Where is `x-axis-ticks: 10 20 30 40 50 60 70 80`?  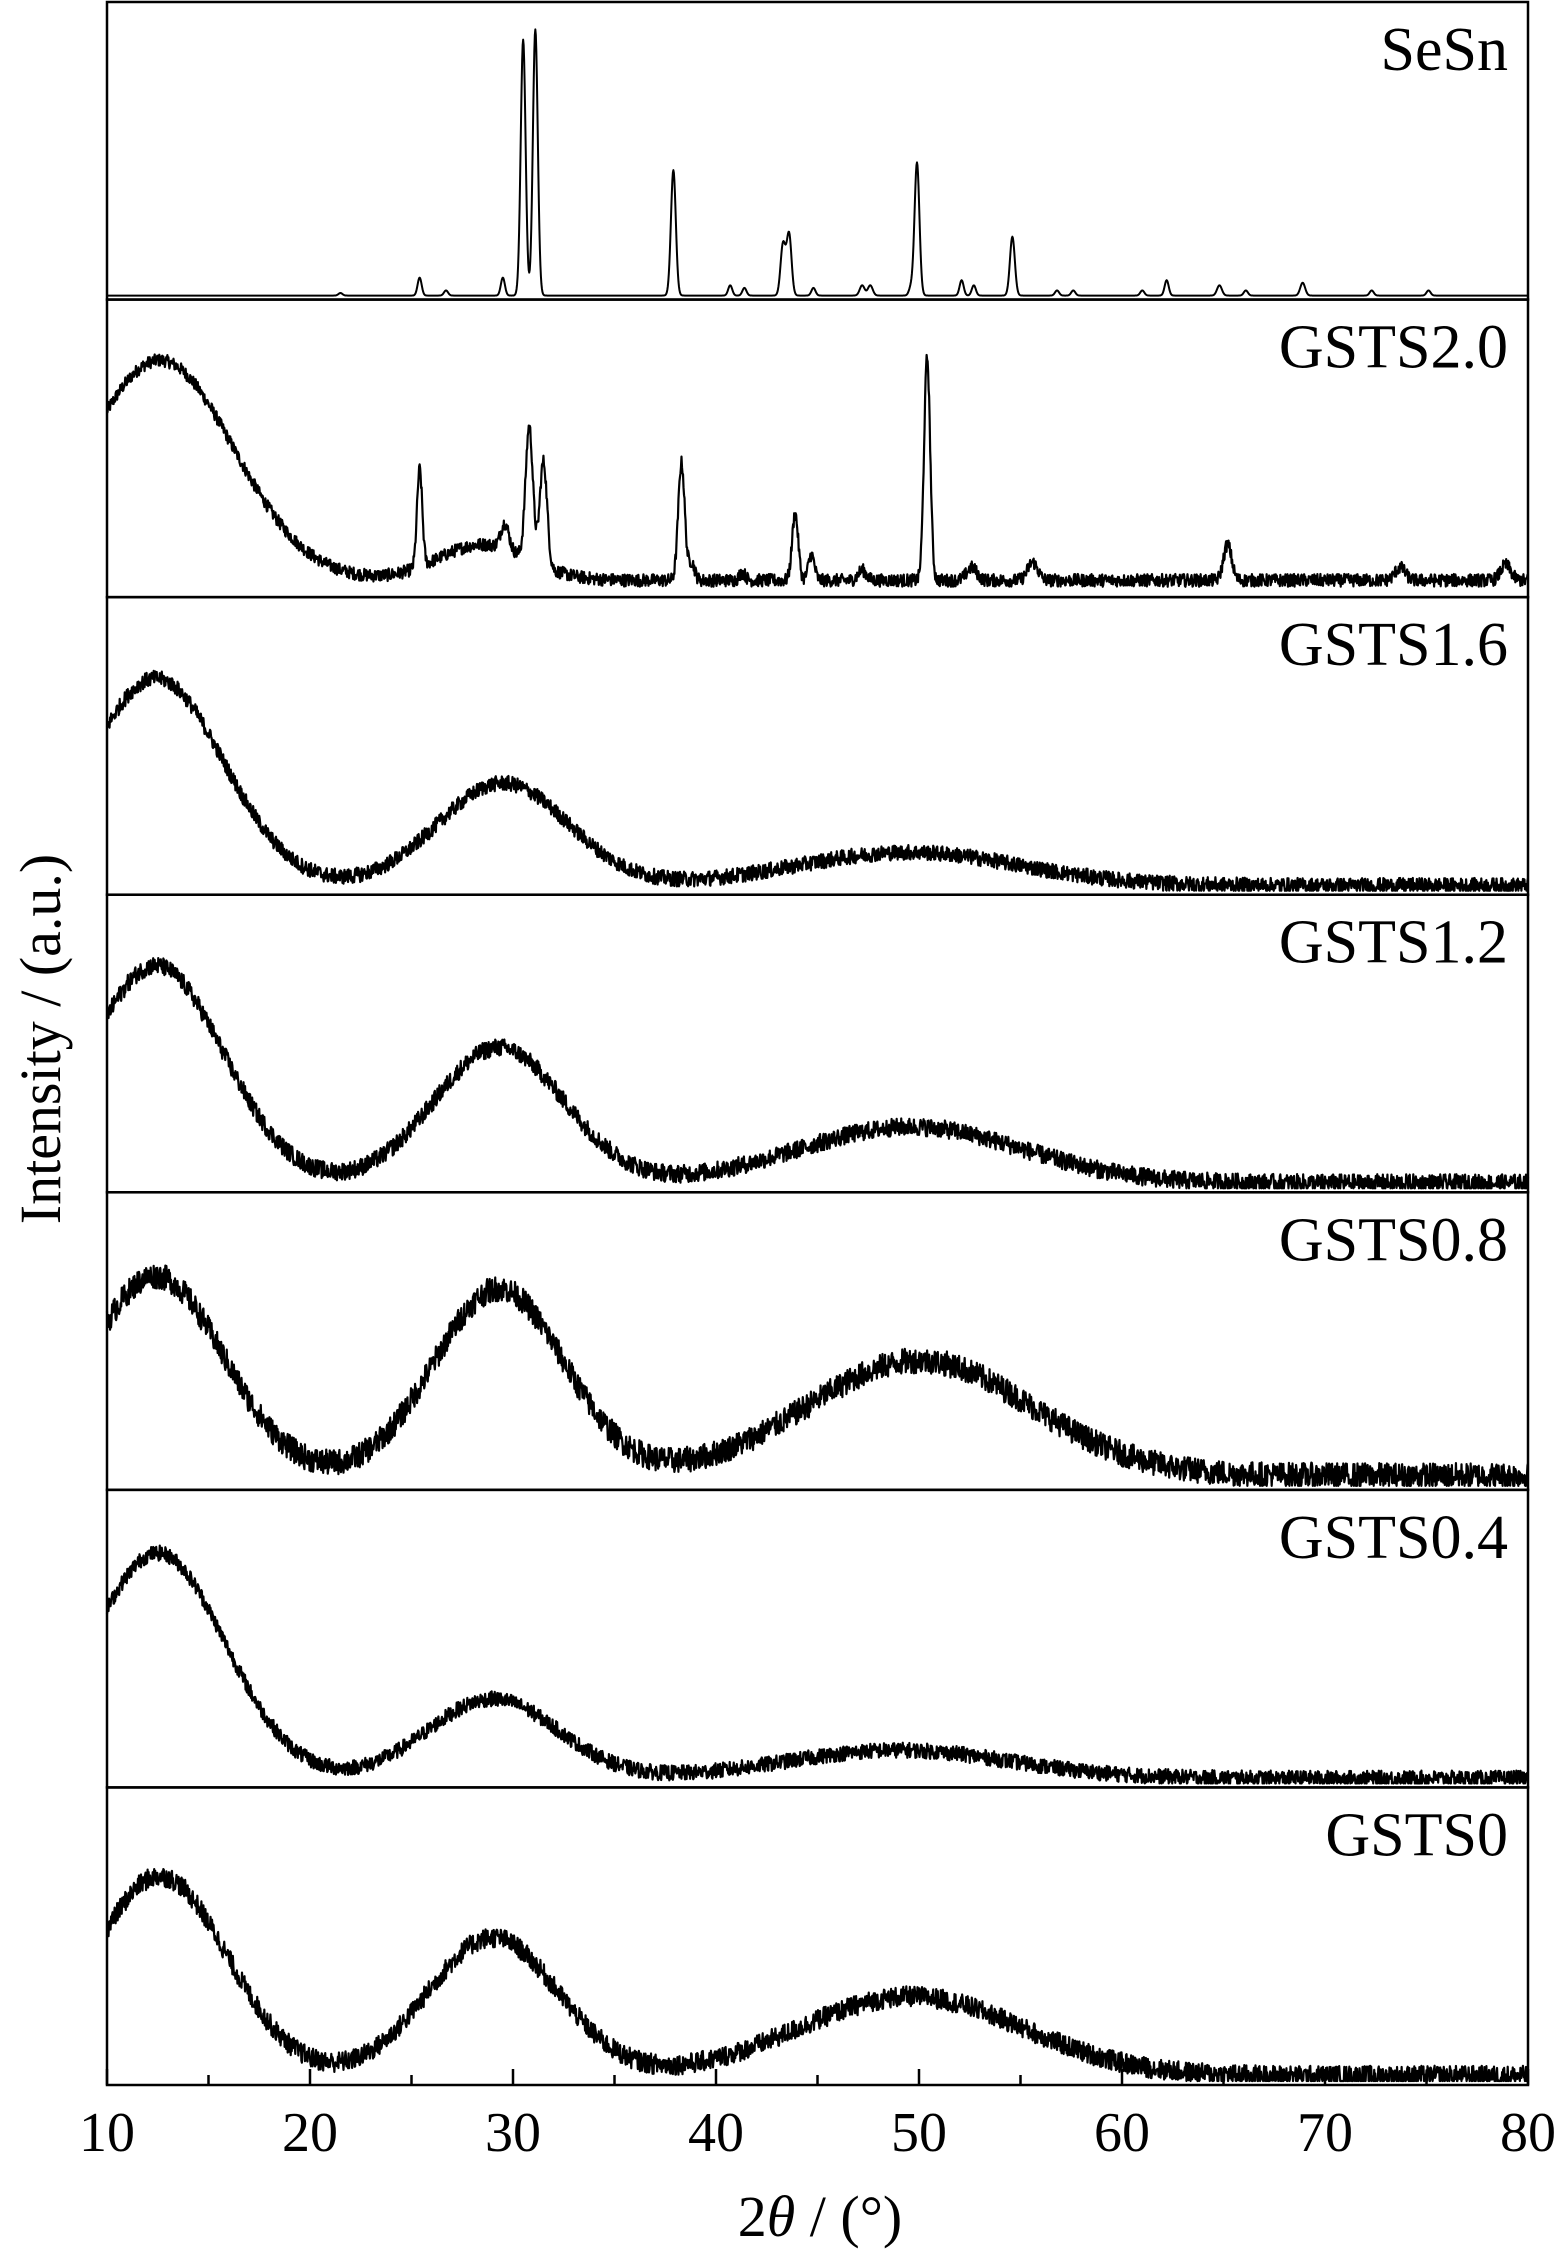
x-axis-ticks: 10 20 30 40 50 60 70 80 is located at coordinates (817, 2116).